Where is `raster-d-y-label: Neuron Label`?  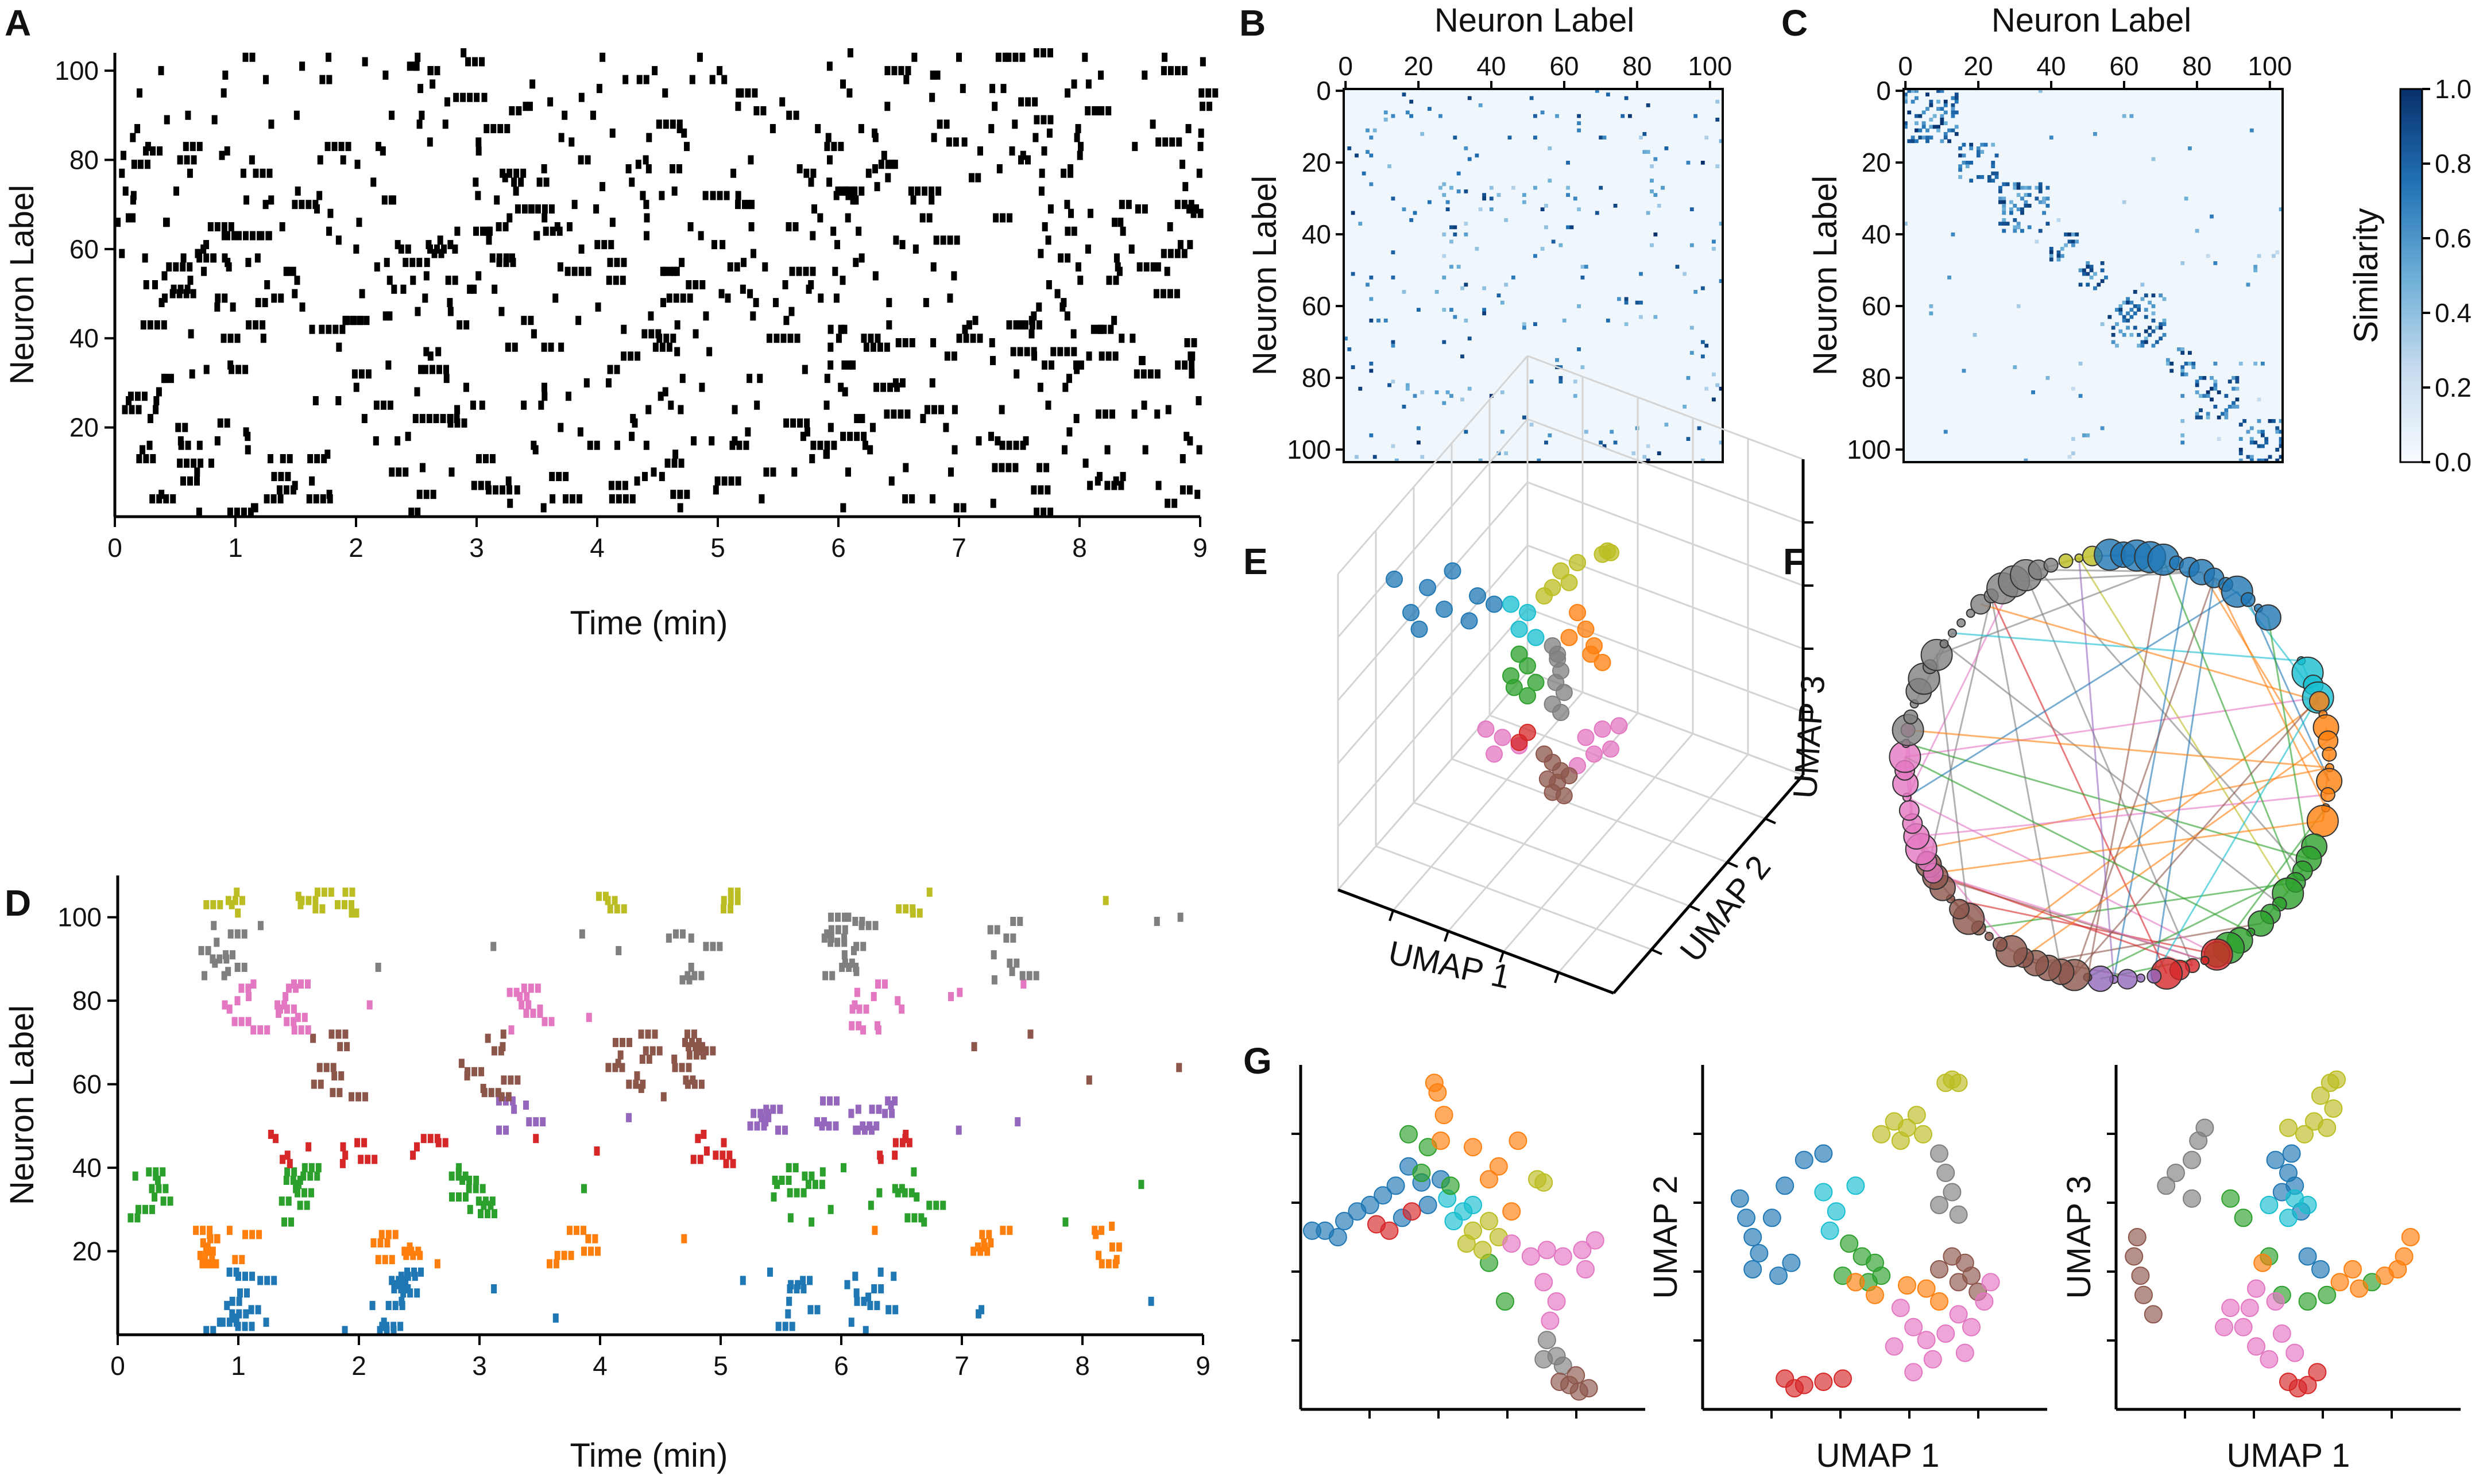
raster-d-y-label: Neuron Label is located at coordinates (22, 1105).